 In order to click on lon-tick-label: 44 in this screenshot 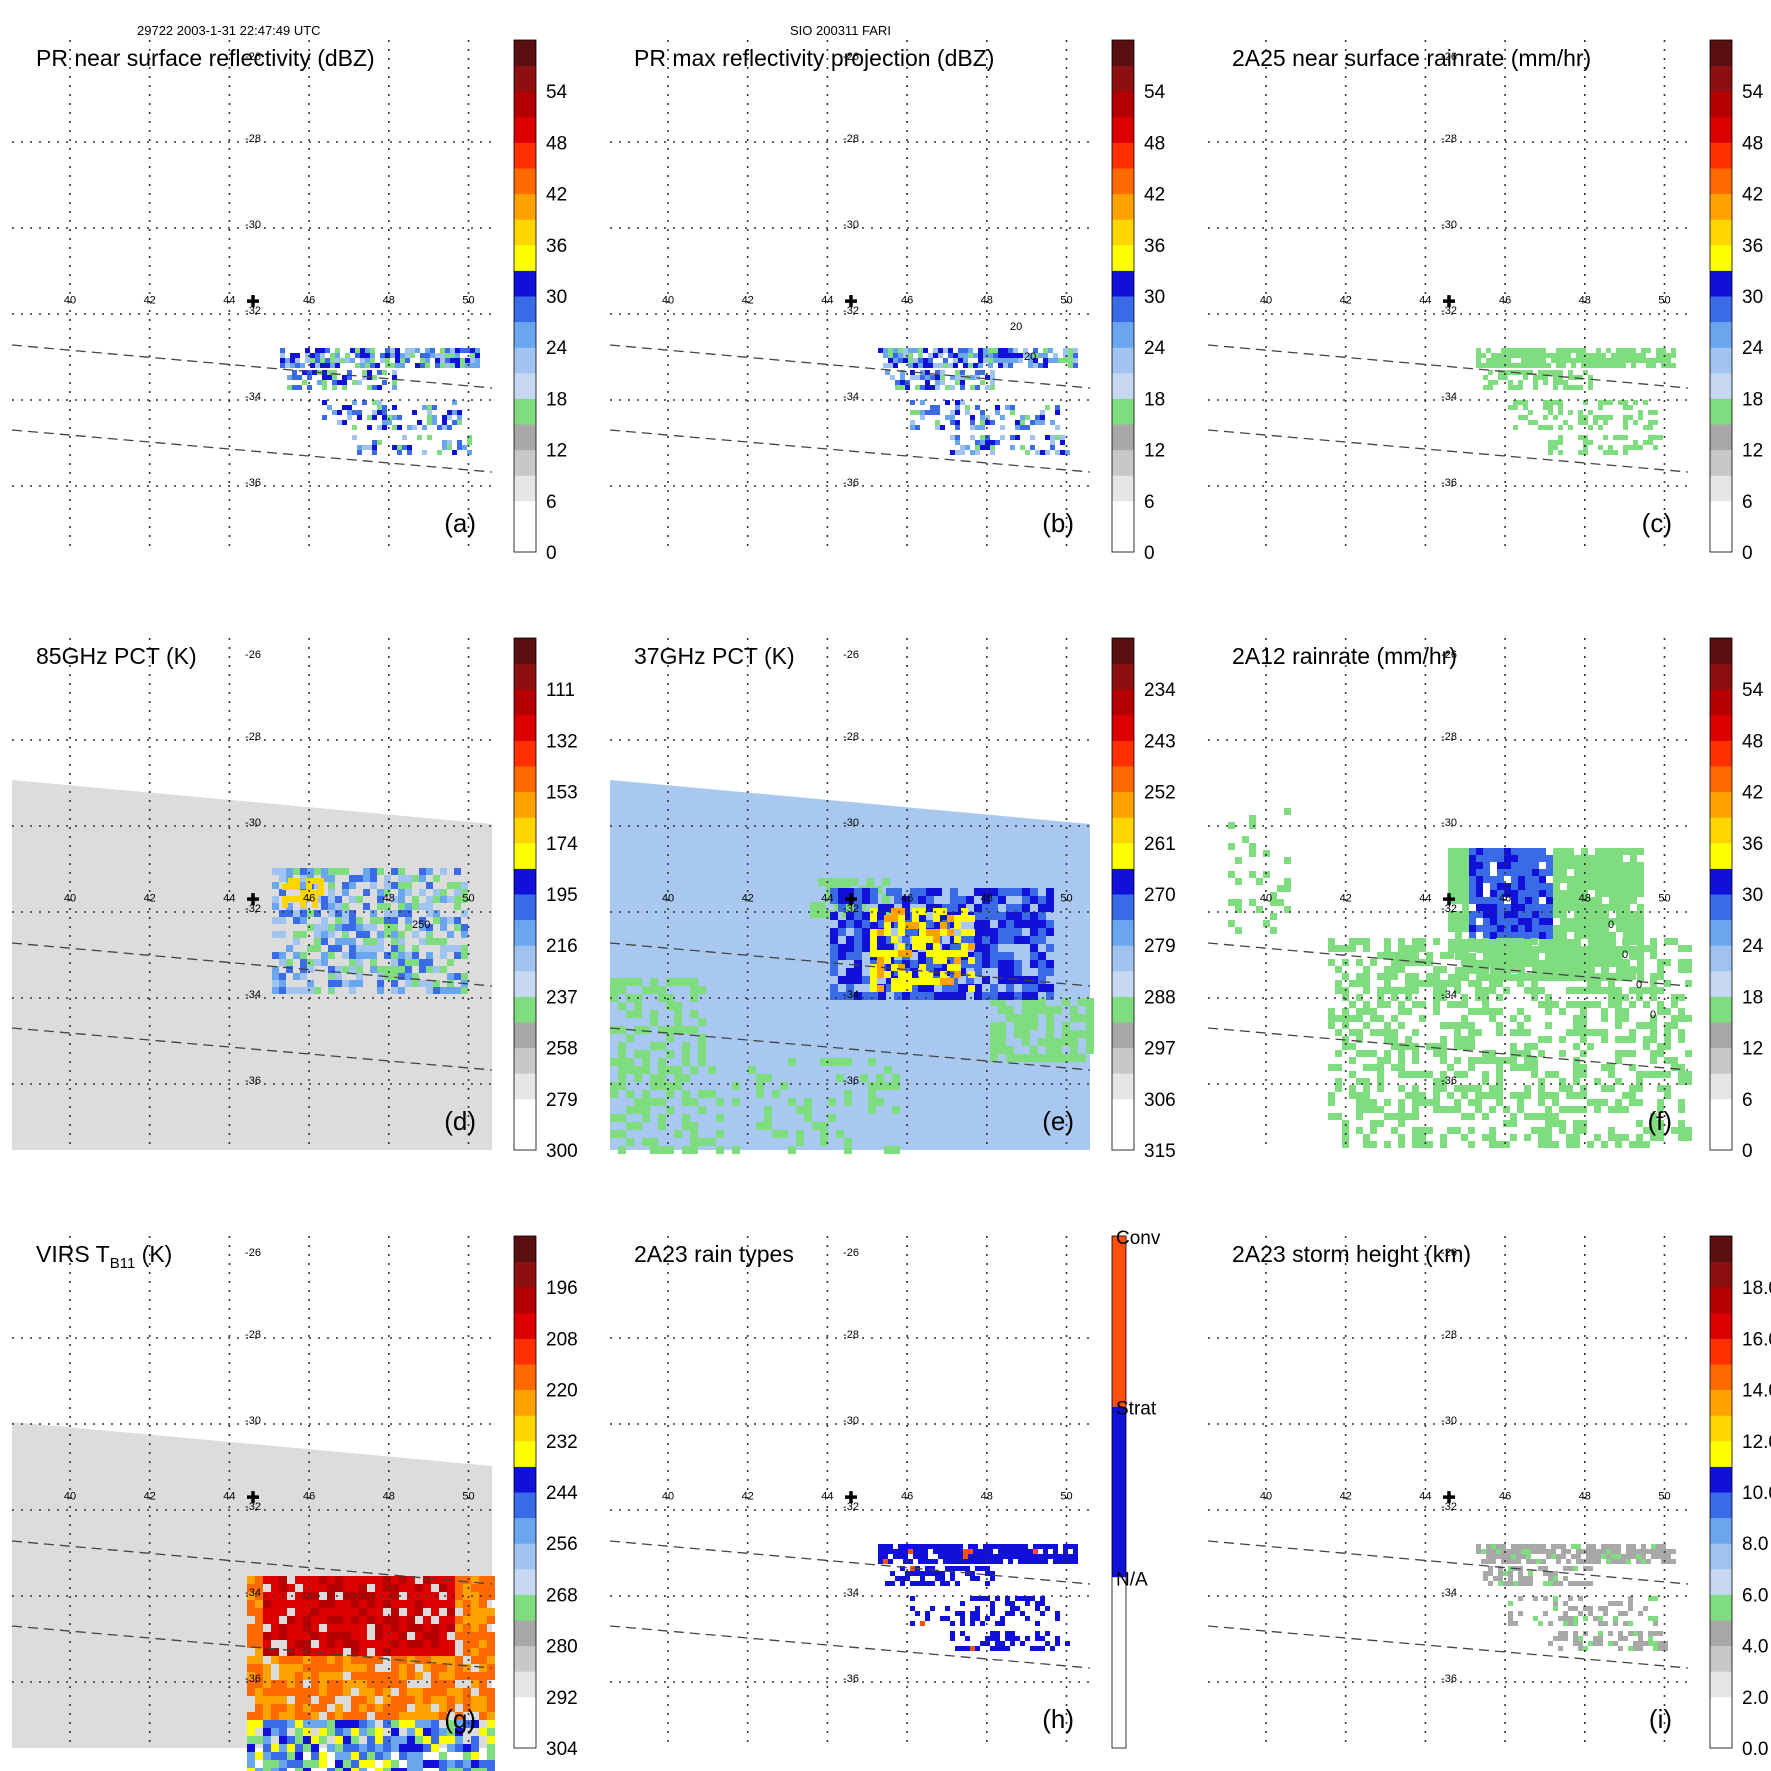, I will do `click(1425, 1497)`.